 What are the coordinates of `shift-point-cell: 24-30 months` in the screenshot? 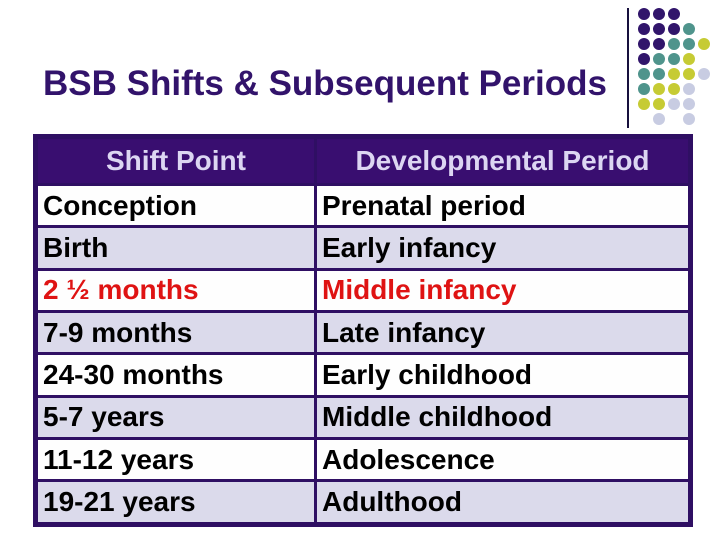 It's located at (175, 375).